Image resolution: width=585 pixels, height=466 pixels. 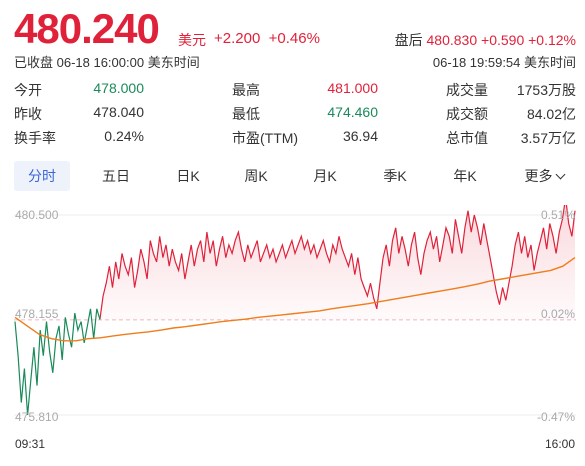 What do you see at coordinates (452, 40) in the screenshot?
I see `after-hours-price: 480.830` at bounding box center [452, 40].